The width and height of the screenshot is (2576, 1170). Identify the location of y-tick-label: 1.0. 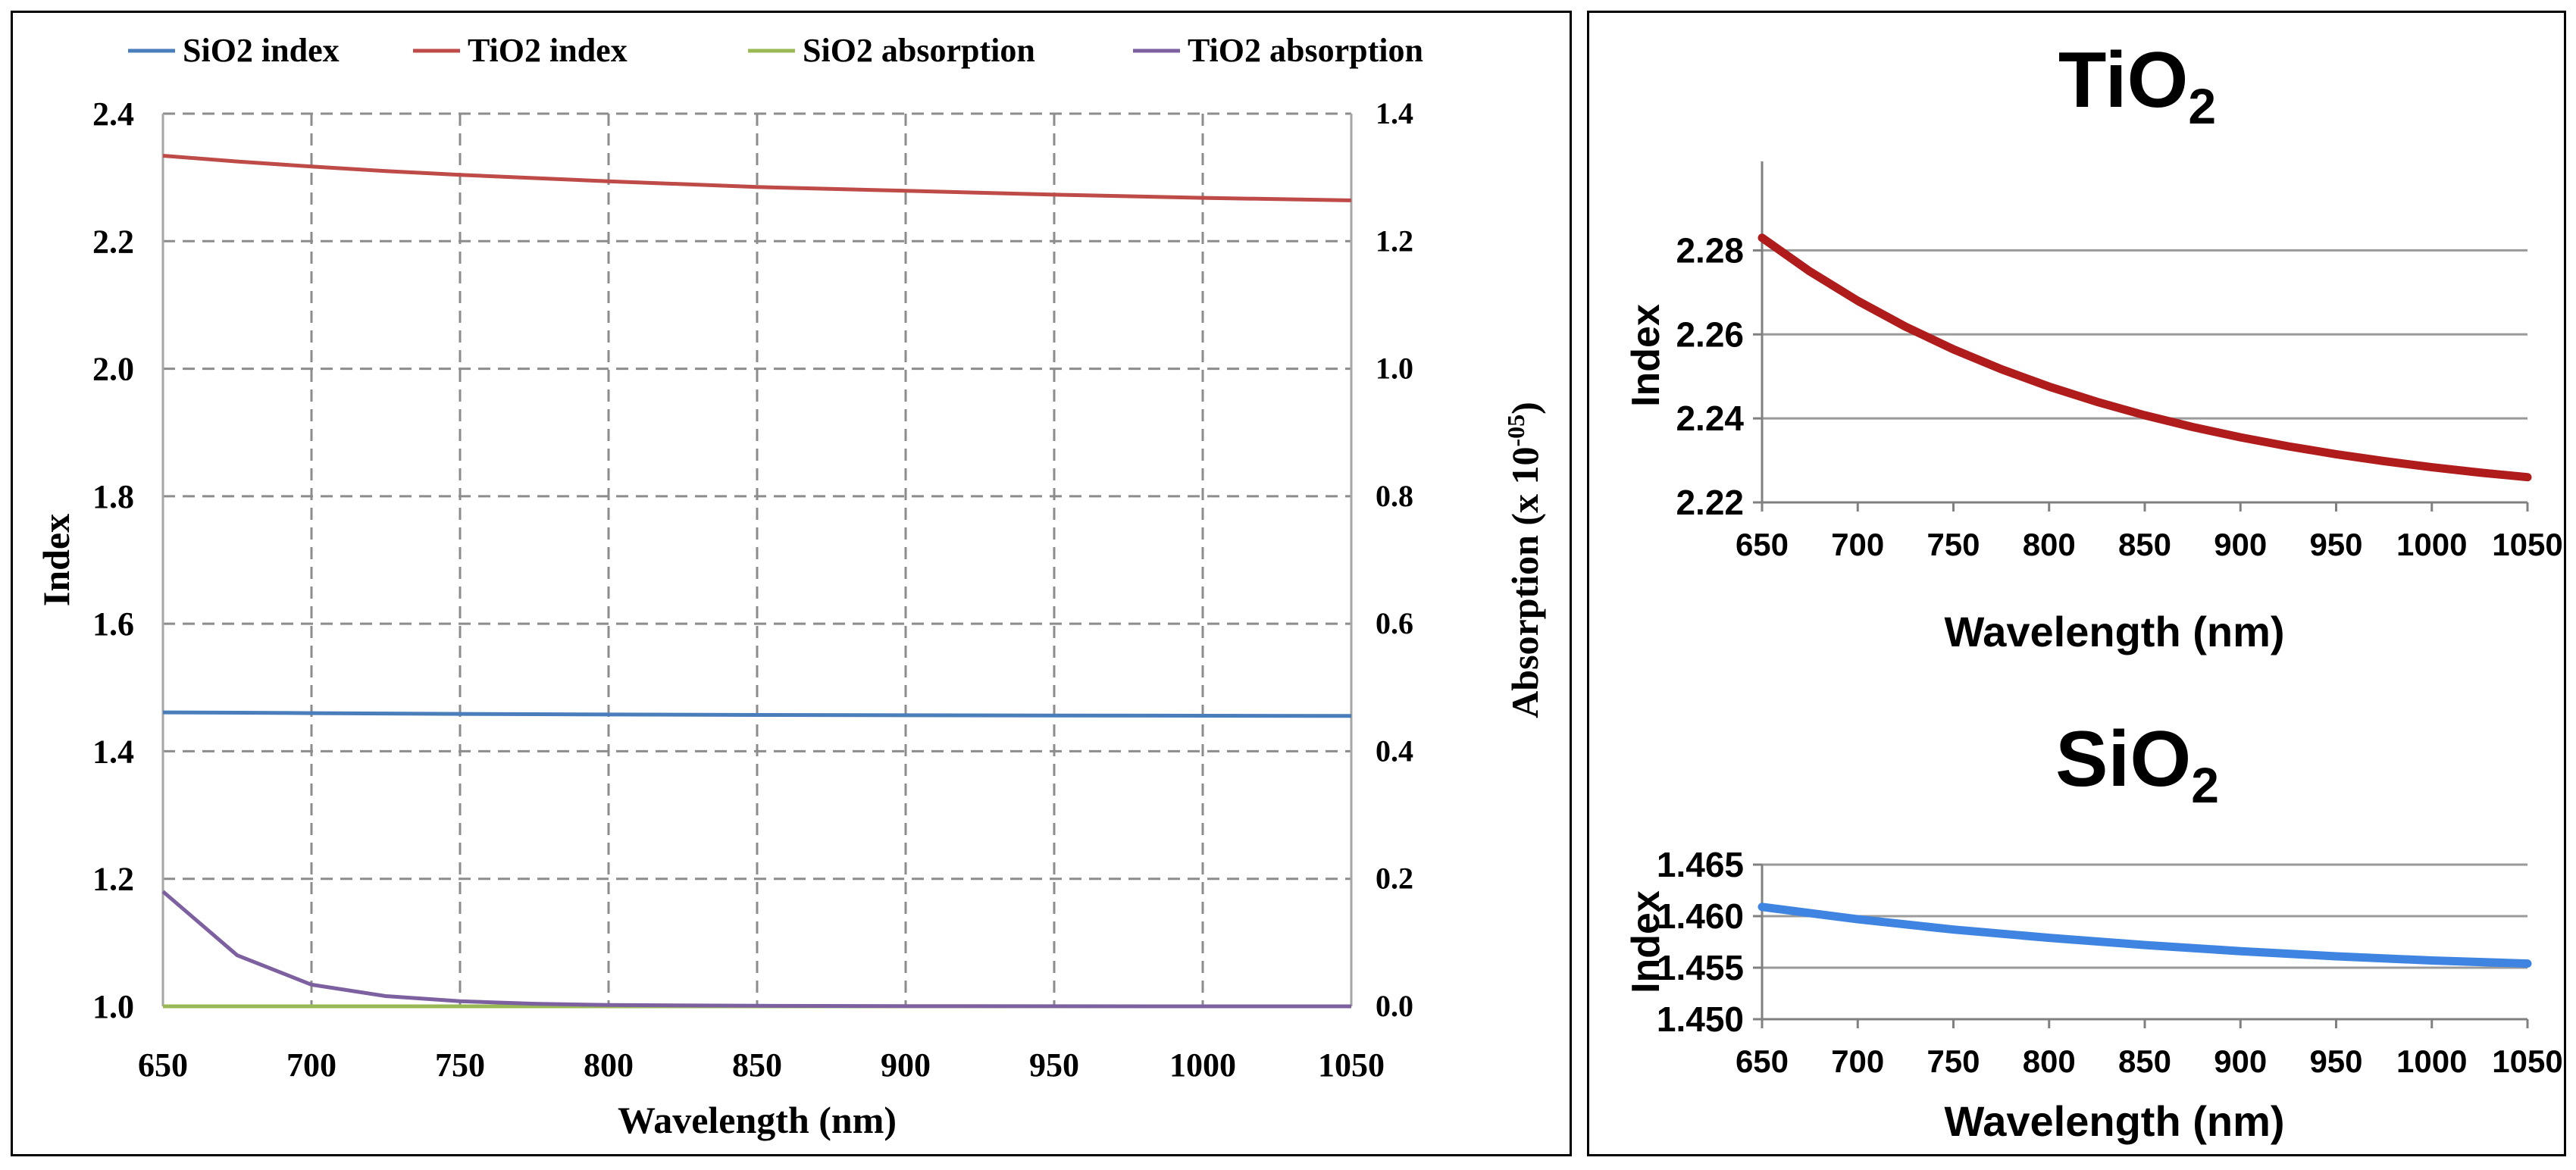
(113, 1006).